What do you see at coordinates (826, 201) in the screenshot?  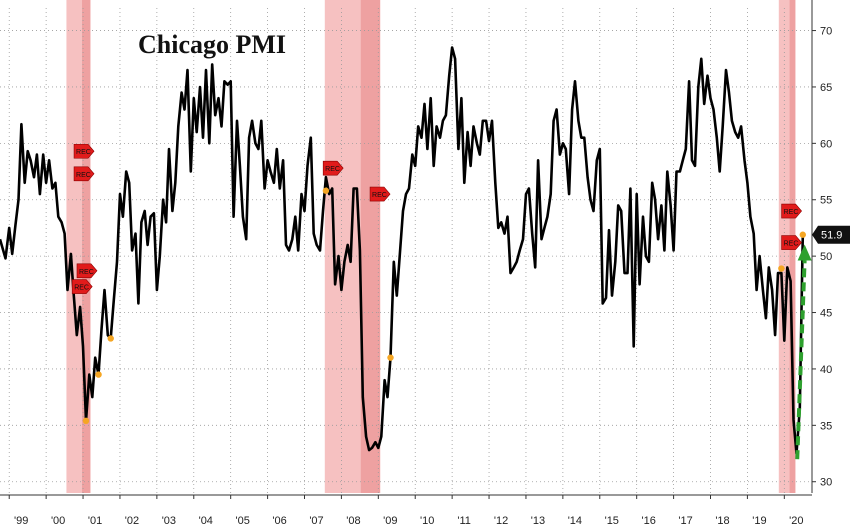 I see `y-tick-label: 55` at bounding box center [826, 201].